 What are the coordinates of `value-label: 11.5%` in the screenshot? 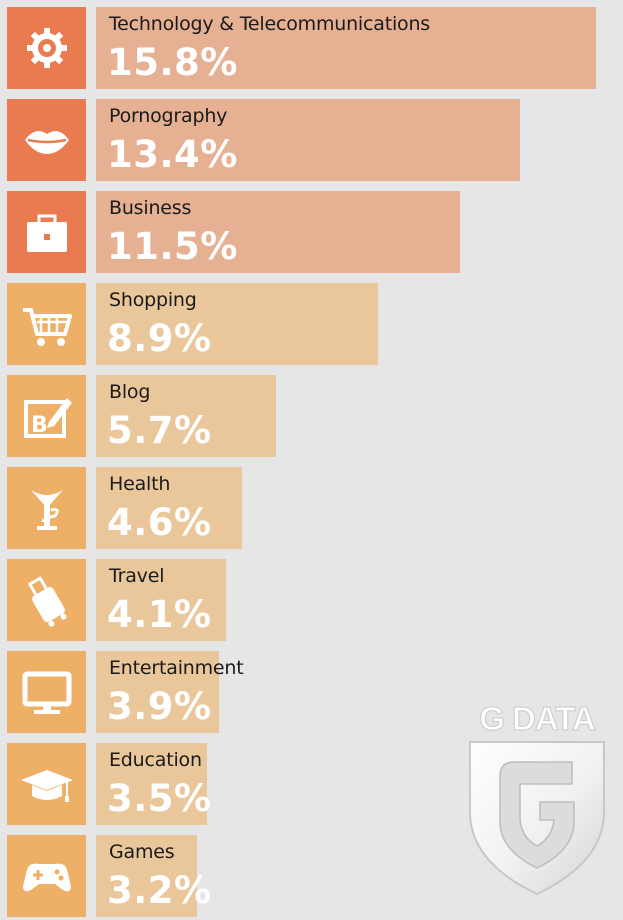 It's located at (172, 246).